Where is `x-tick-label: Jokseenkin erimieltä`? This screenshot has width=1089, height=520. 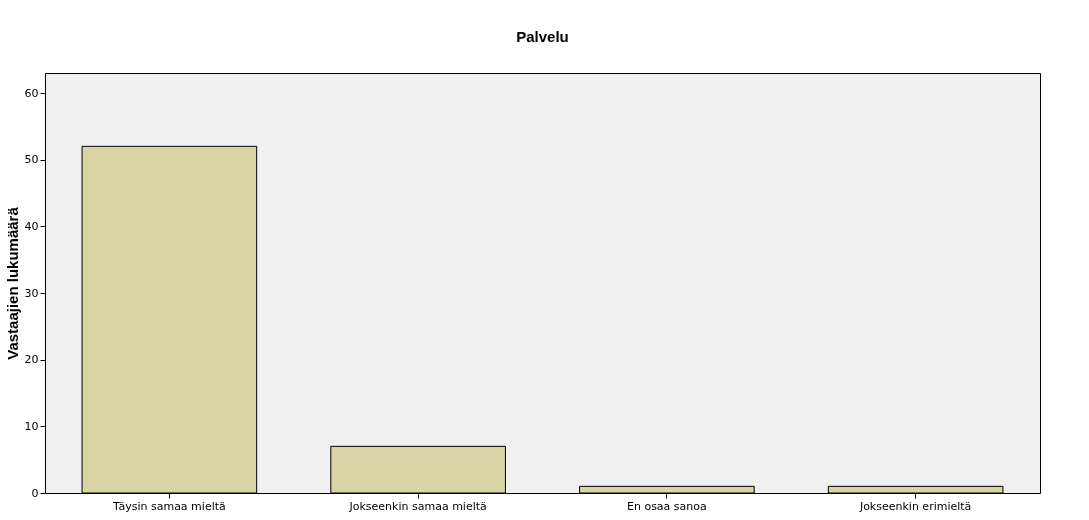 x-tick-label: Jokseenkin erimieltä is located at coordinates (915, 506).